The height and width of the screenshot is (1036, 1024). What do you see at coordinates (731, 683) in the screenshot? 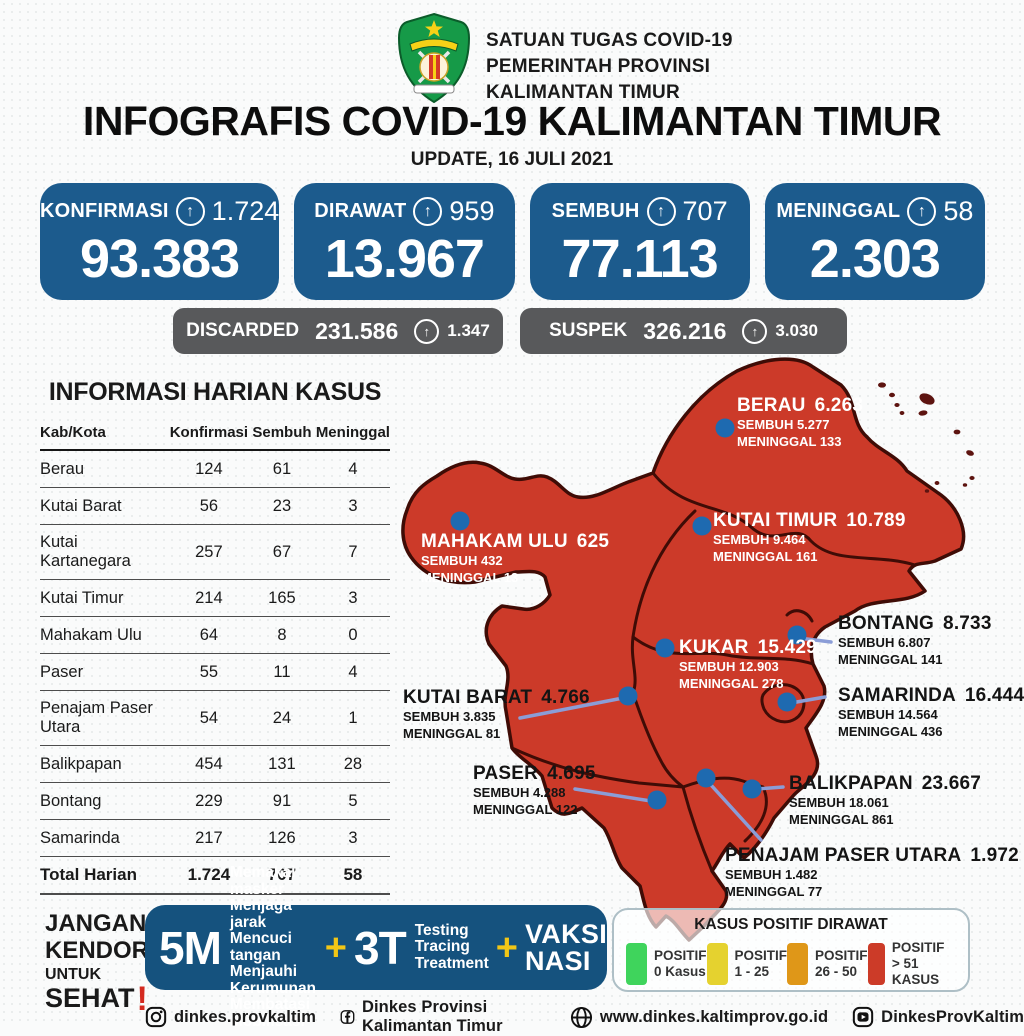
I see `region-meninggal: MENINGGAL 278` at bounding box center [731, 683].